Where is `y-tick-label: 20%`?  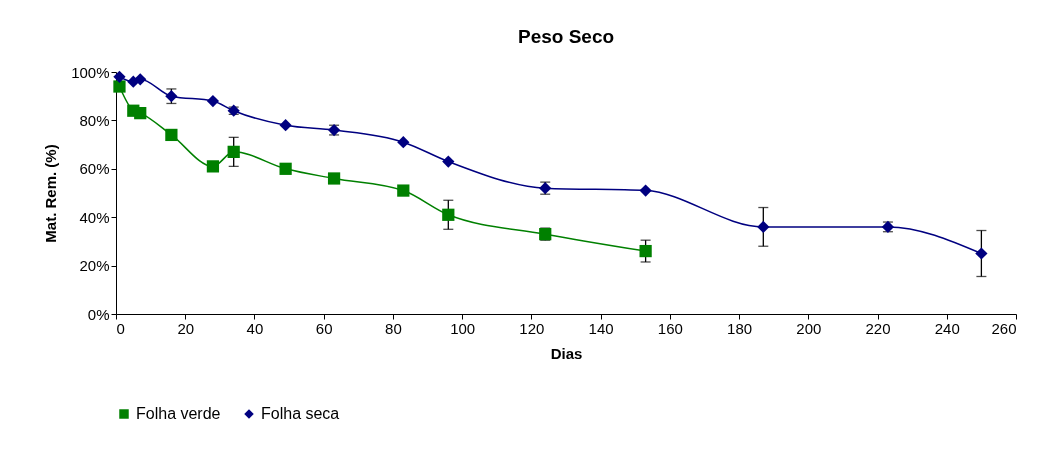
y-tick-label: 20% is located at coordinates (94, 266).